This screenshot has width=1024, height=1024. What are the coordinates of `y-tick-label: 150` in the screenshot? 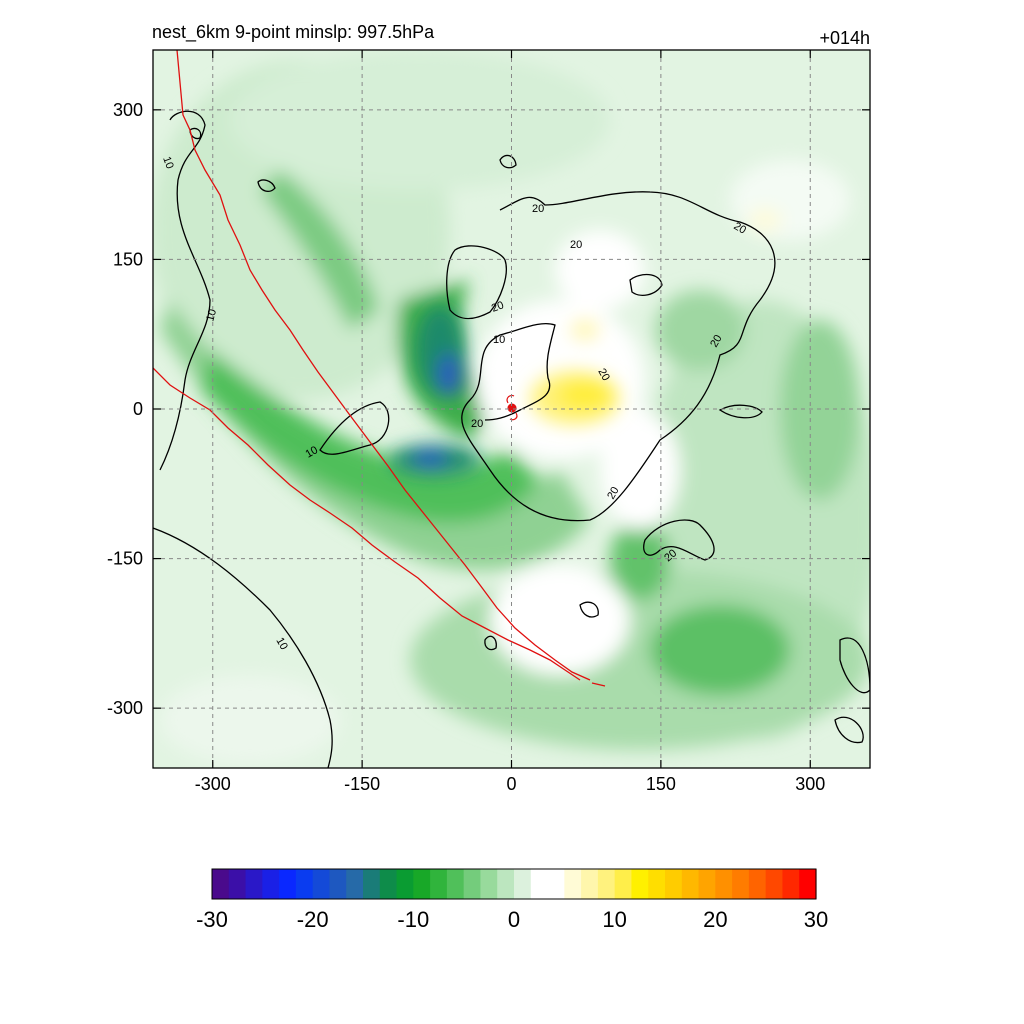 It's located at (128, 259).